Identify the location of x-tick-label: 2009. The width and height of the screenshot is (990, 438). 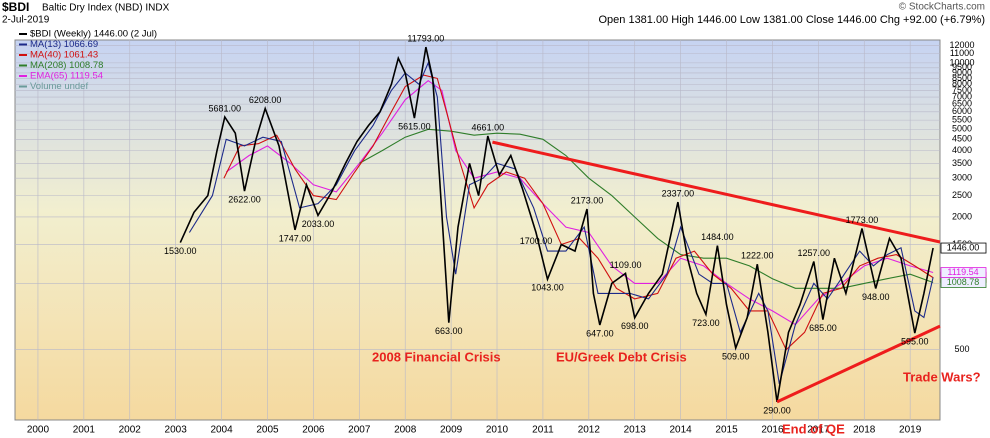
(451, 430).